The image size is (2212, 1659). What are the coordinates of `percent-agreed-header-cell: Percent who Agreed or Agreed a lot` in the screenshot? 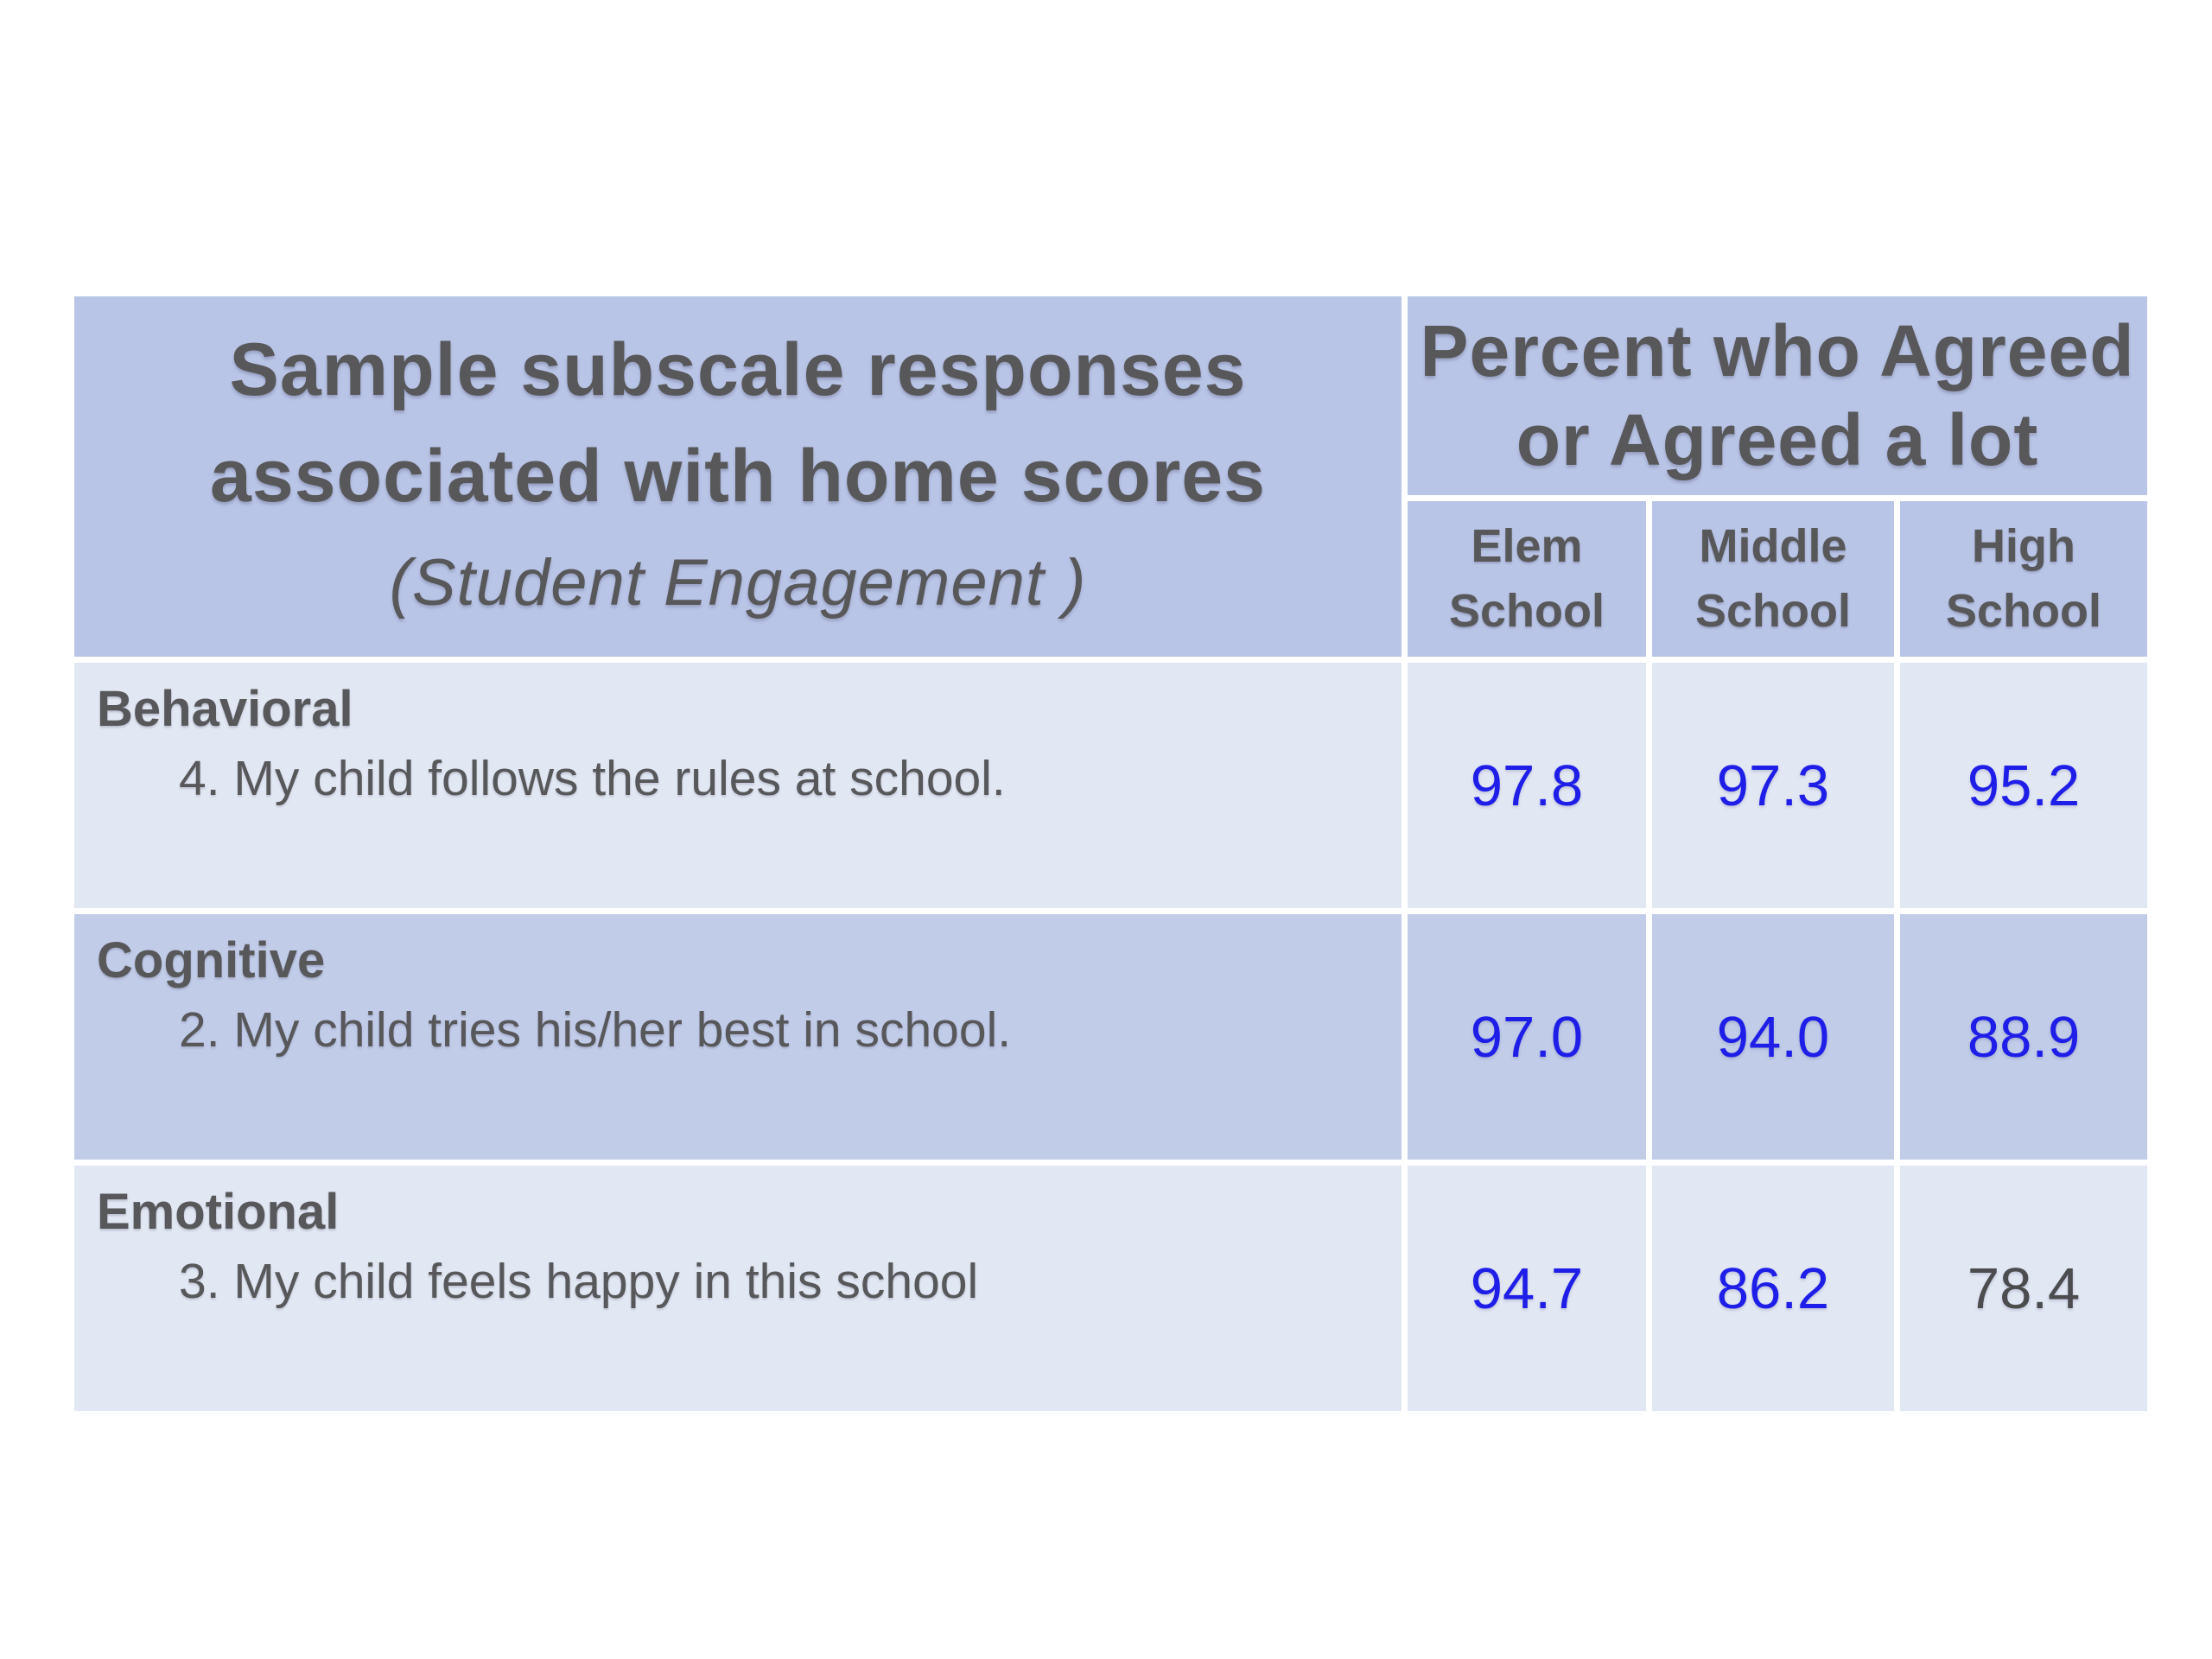 It's located at (1778, 395).